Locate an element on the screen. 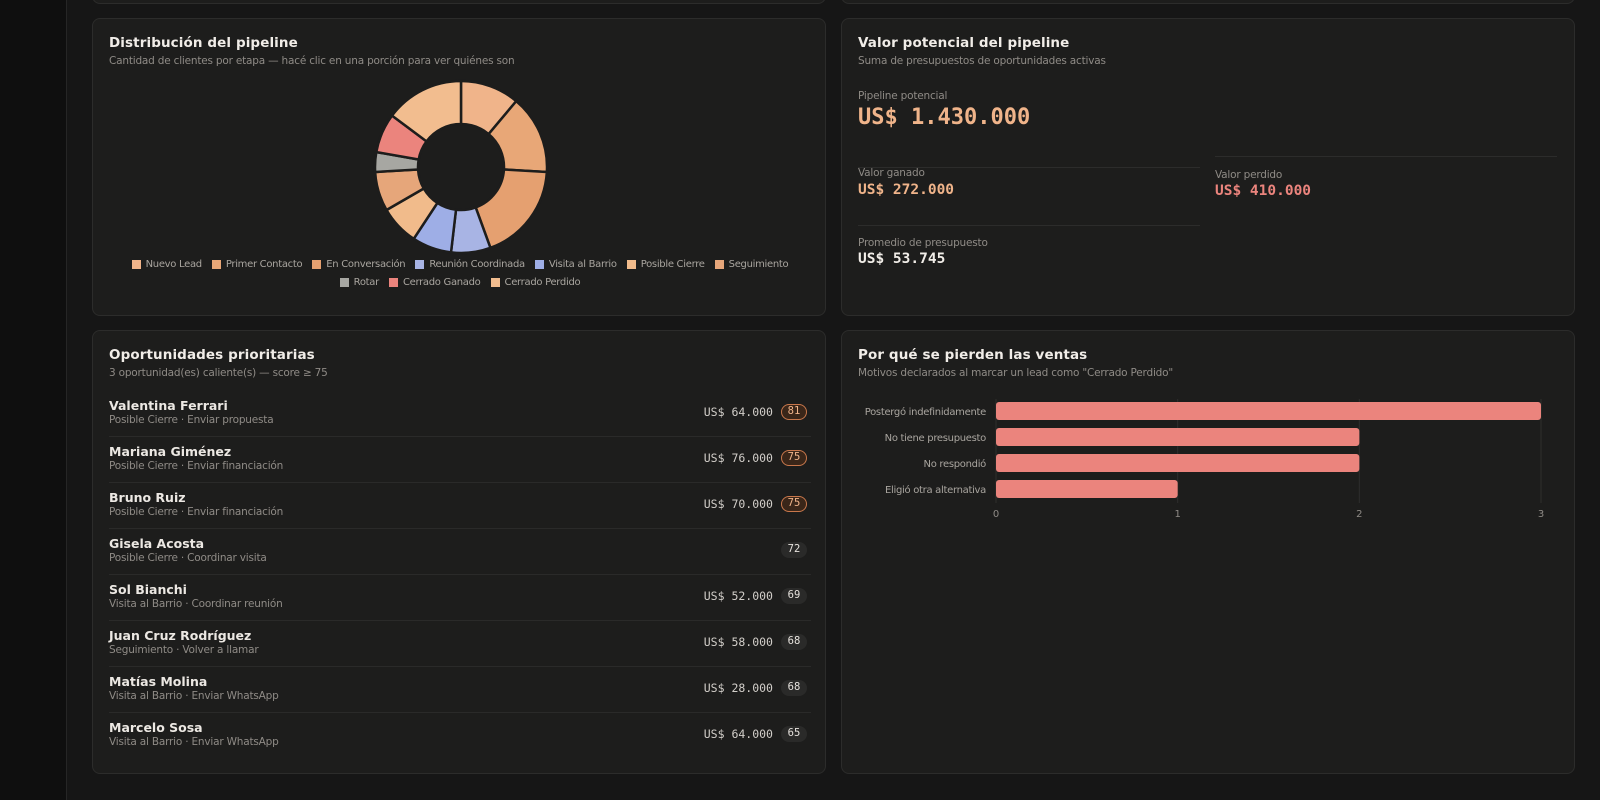 The height and width of the screenshot is (800, 1600). opportunity-name: Matías Molina is located at coordinates (158, 681).